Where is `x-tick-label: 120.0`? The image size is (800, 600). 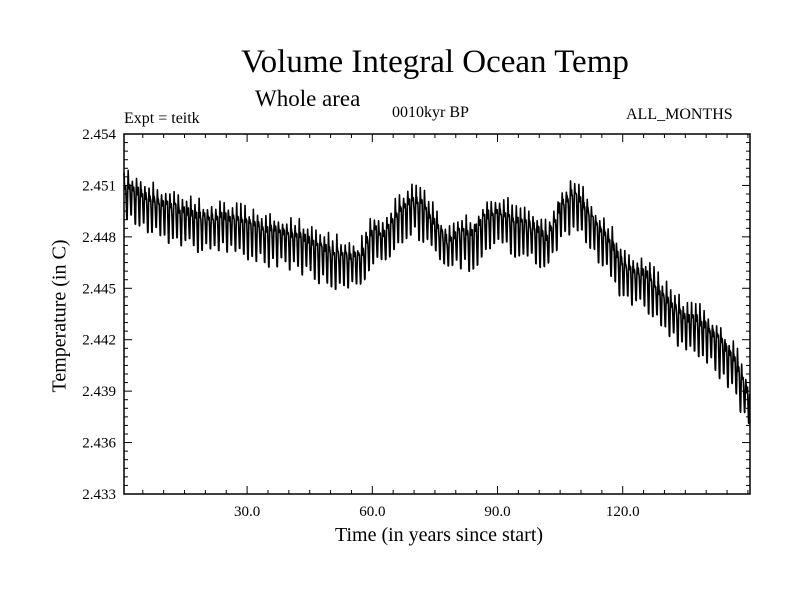 x-tick-label: 120.0 is located at coordinates (623, 512).